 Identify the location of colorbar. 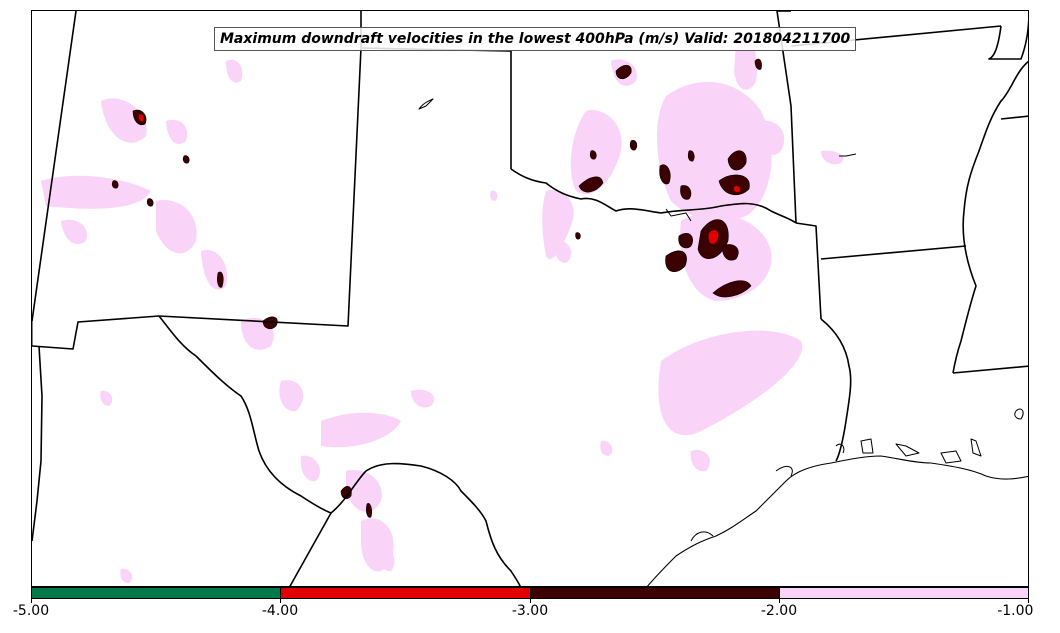
(530, 593).